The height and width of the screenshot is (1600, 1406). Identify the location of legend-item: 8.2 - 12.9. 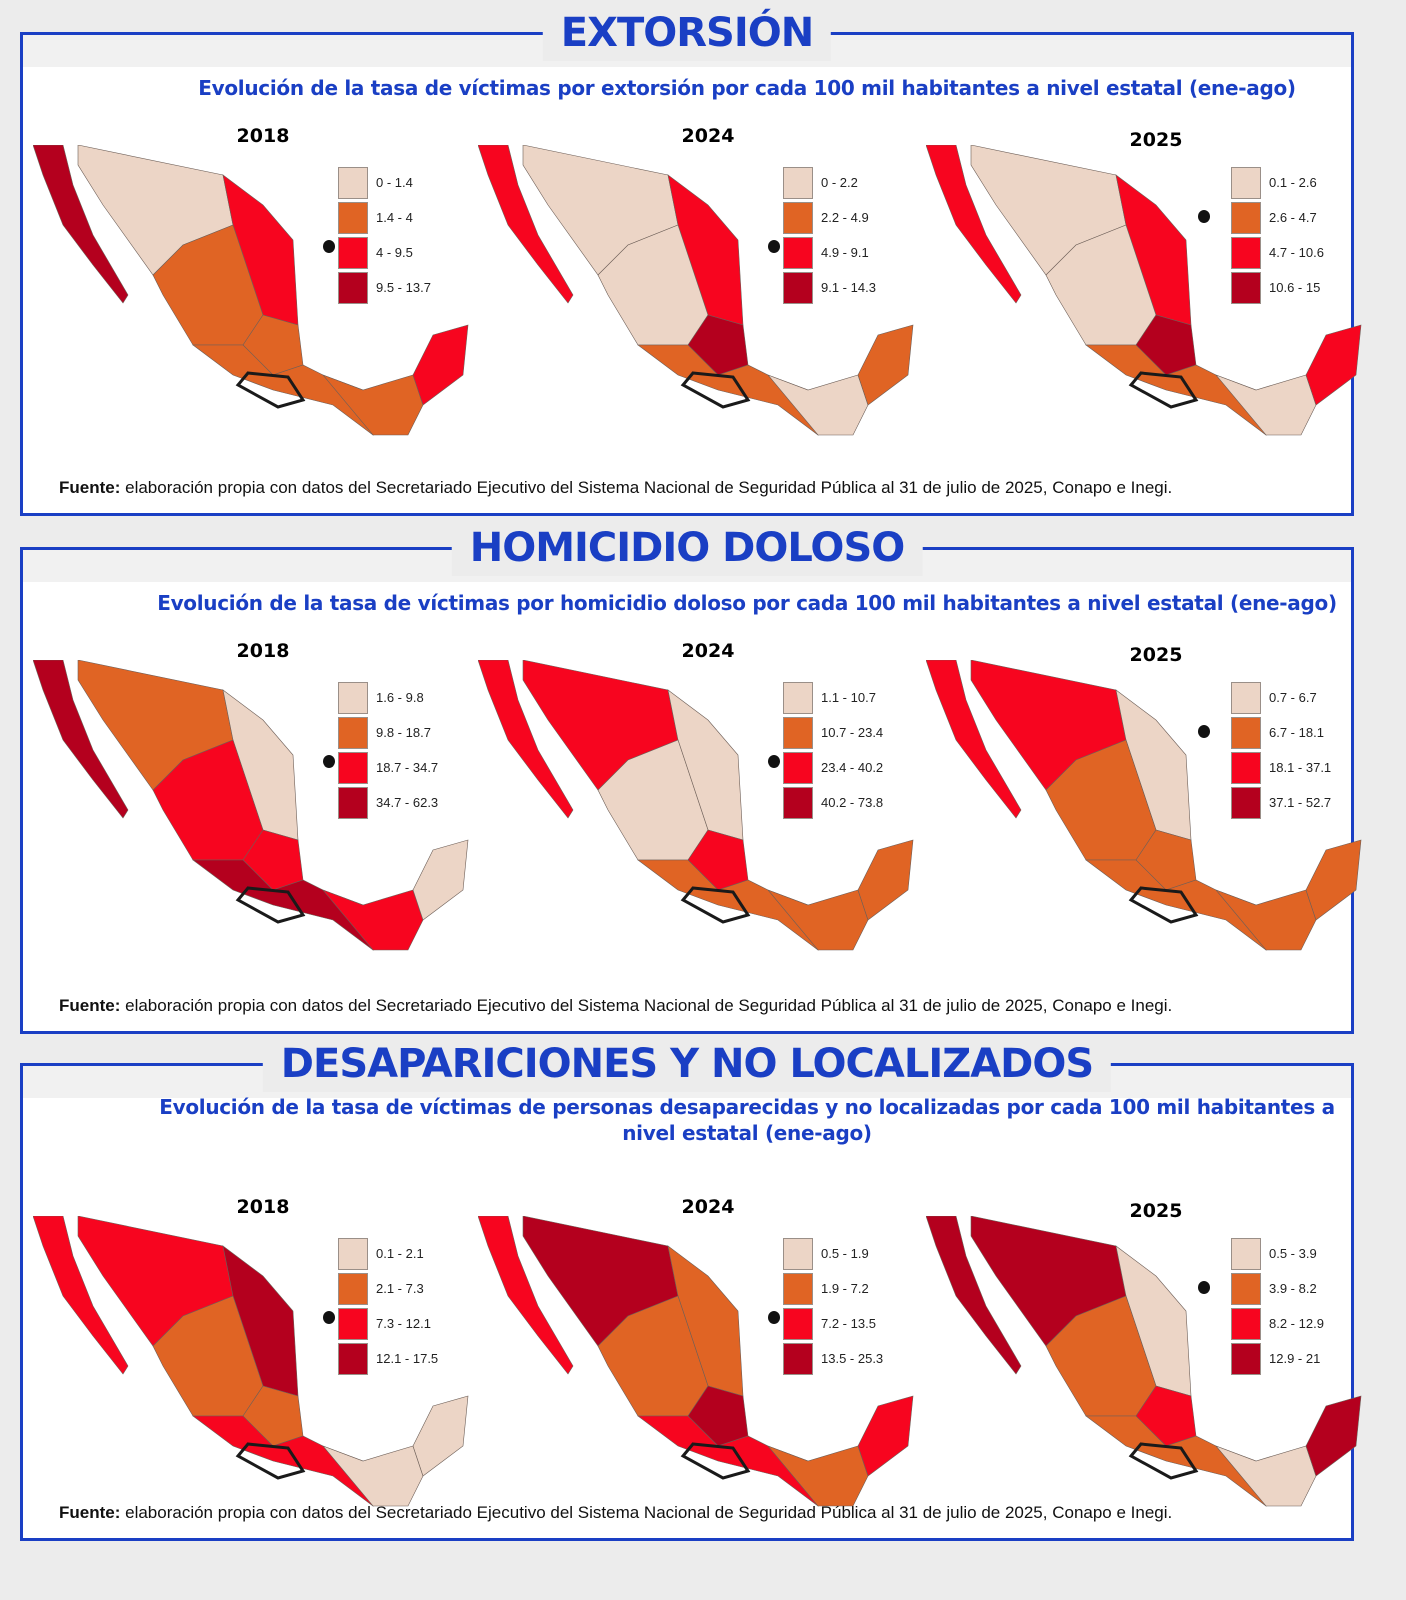
(1277, 1323).